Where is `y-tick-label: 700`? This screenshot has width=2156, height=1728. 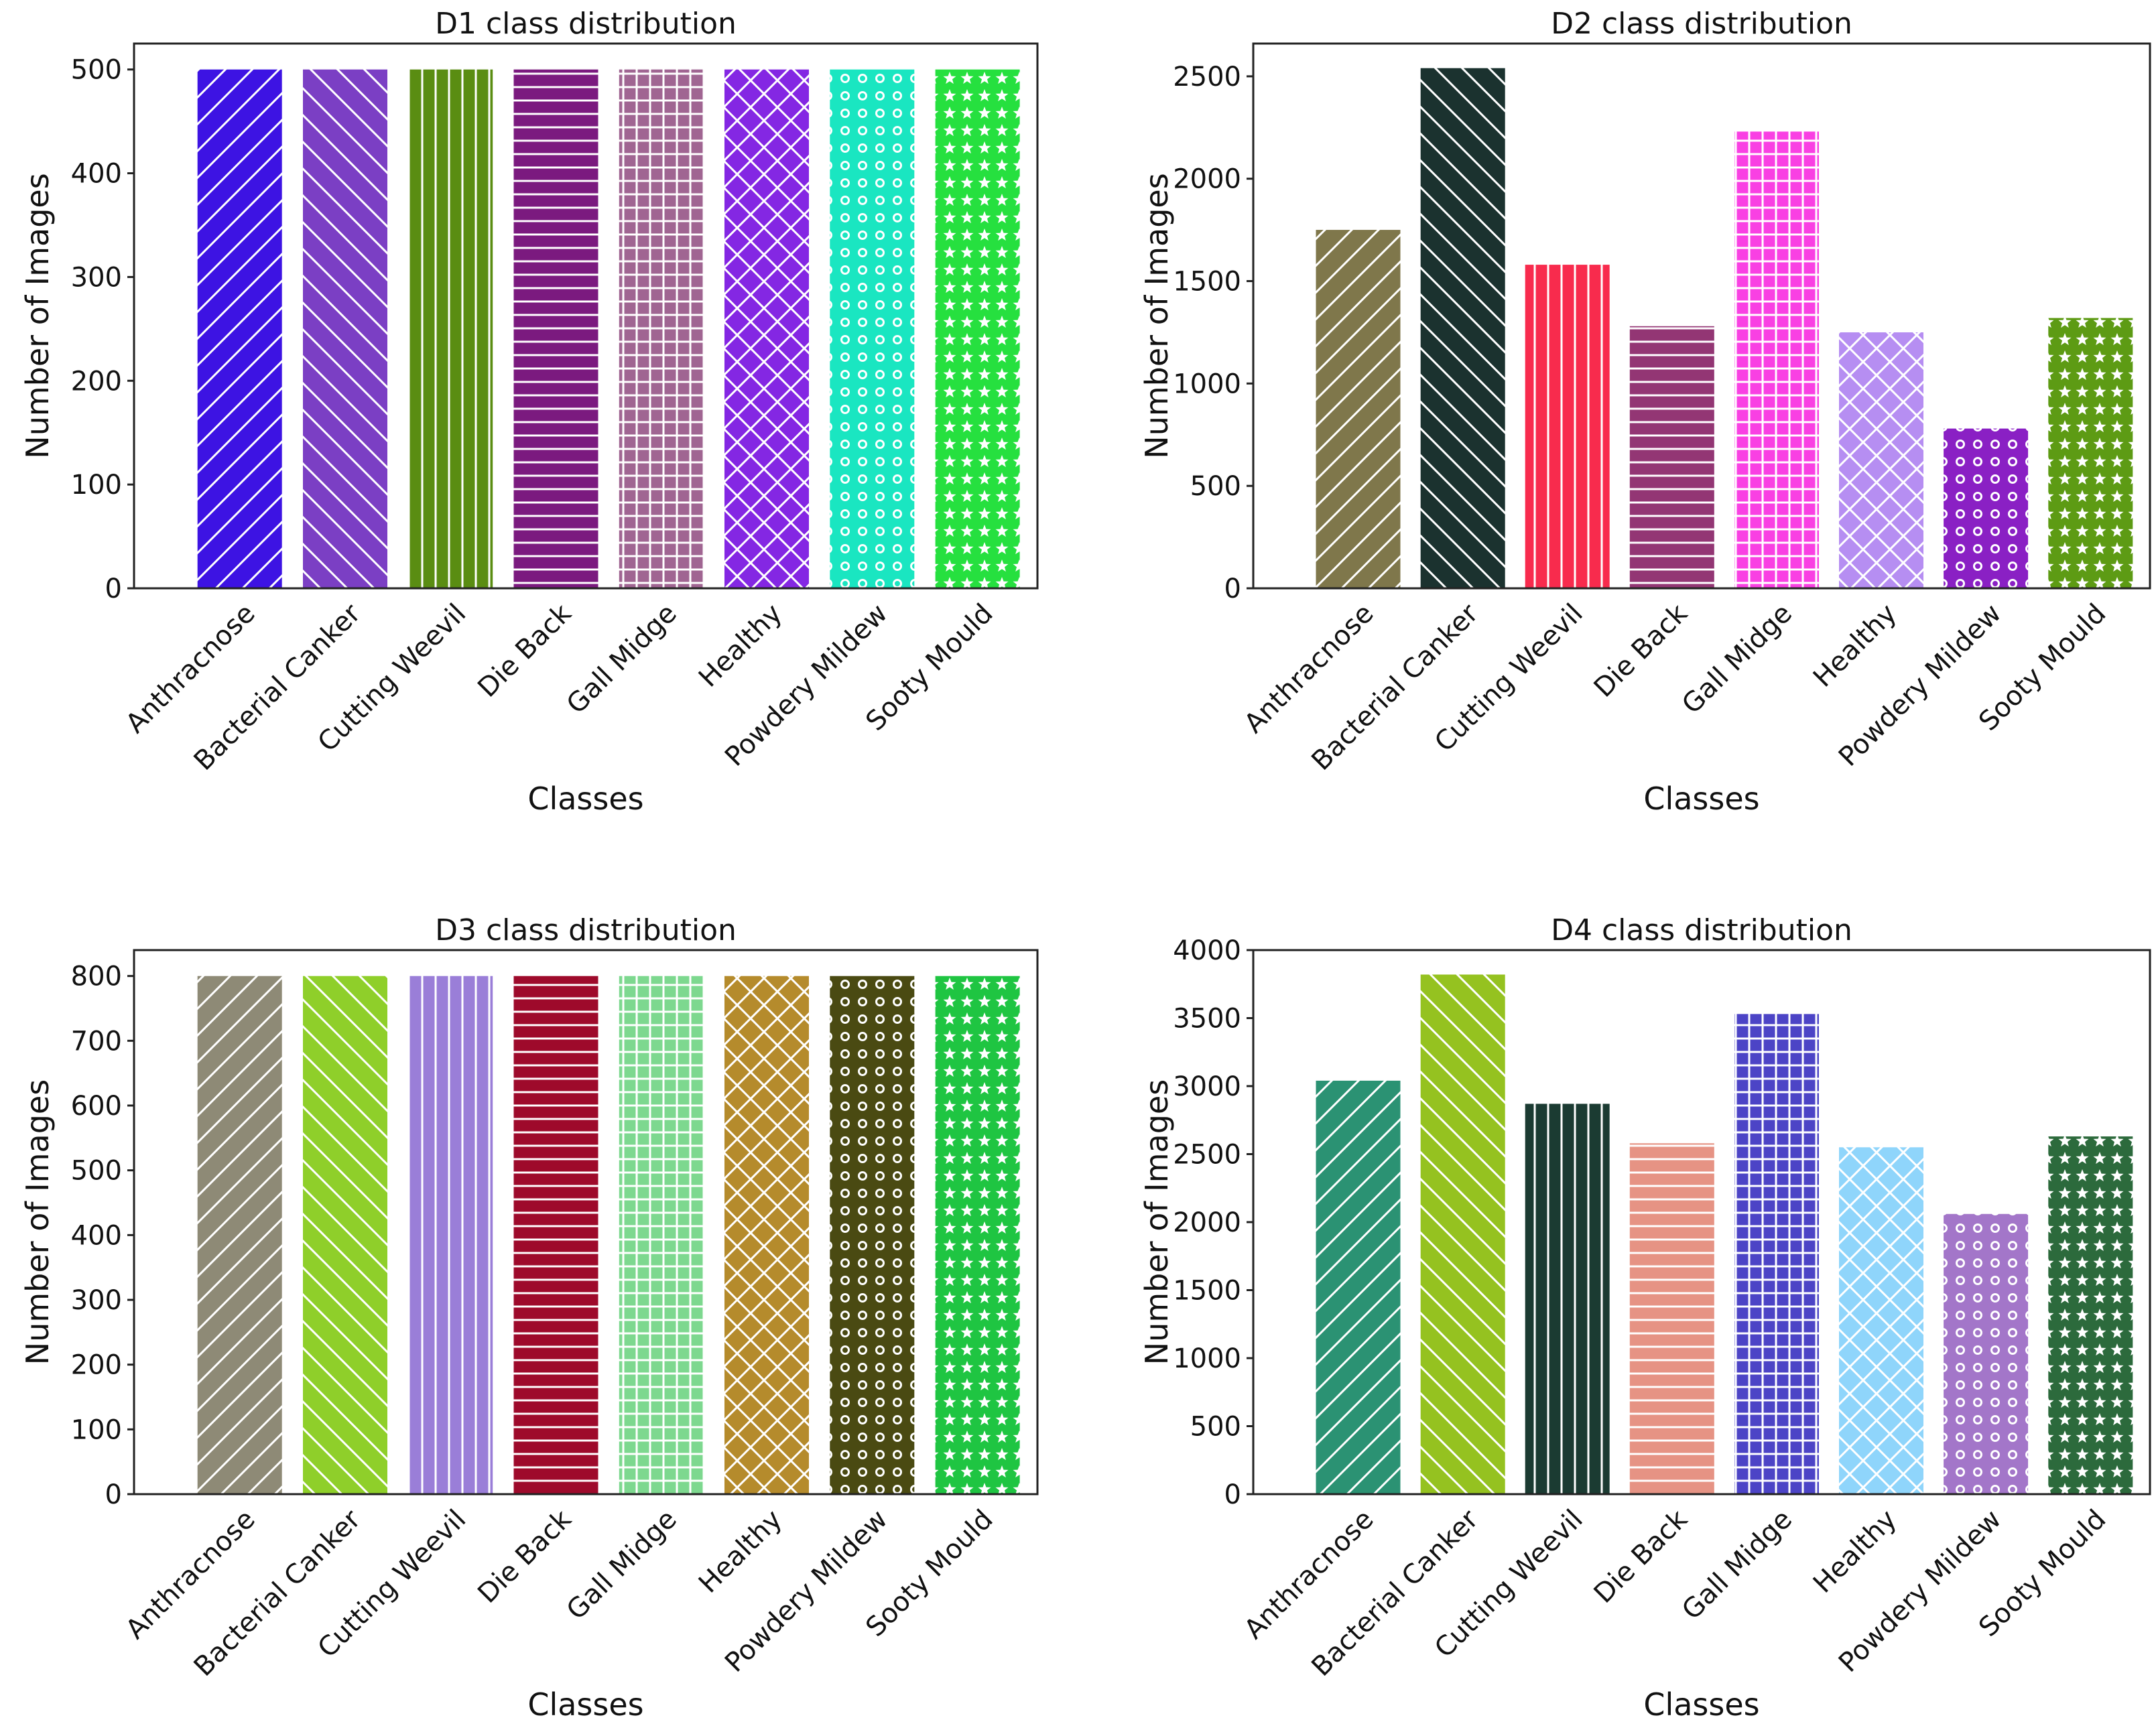 y-tick-label: 700 is located at coordinates (97, 1041).